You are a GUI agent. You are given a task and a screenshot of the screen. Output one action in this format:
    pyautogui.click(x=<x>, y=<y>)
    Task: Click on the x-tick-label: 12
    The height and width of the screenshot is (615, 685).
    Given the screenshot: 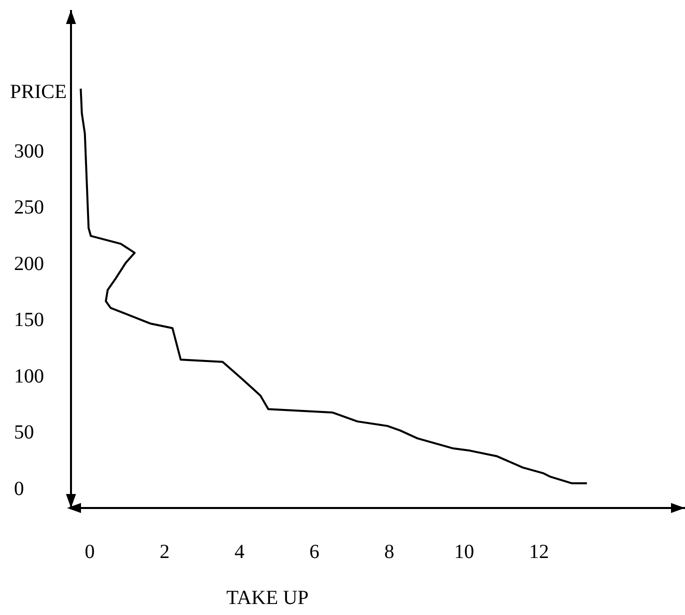 What is the action you would take?
    pyautogui.click(x=538, y=552)
    